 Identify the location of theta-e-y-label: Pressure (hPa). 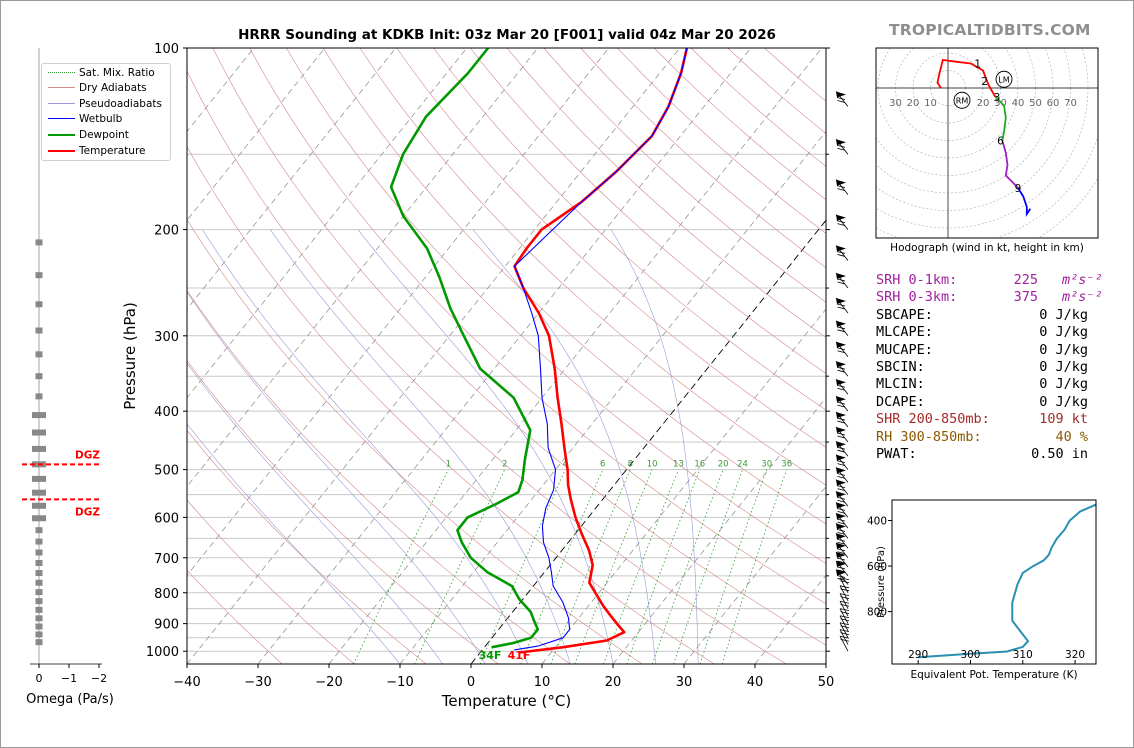
(881, 582).